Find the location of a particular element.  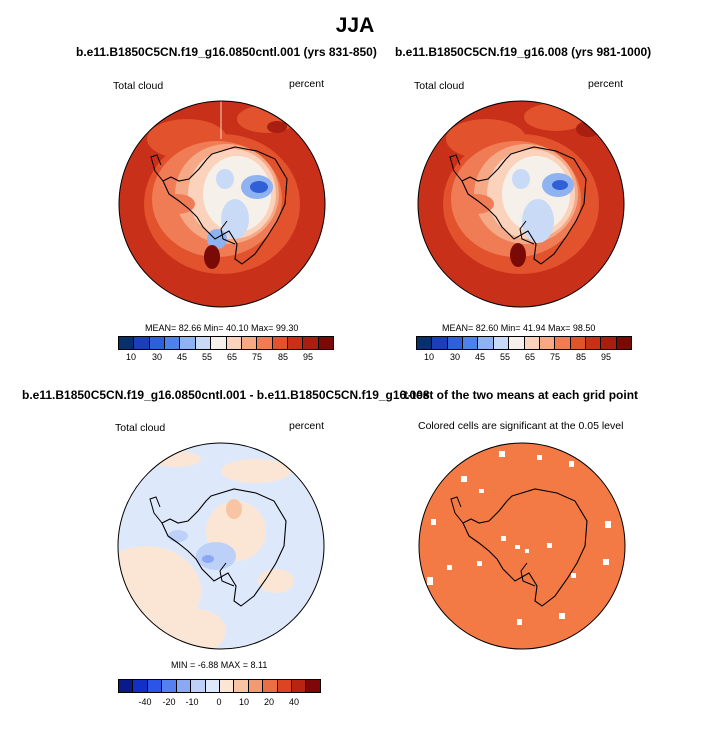

panel2-colorbar is located at coordinates (524, 343).